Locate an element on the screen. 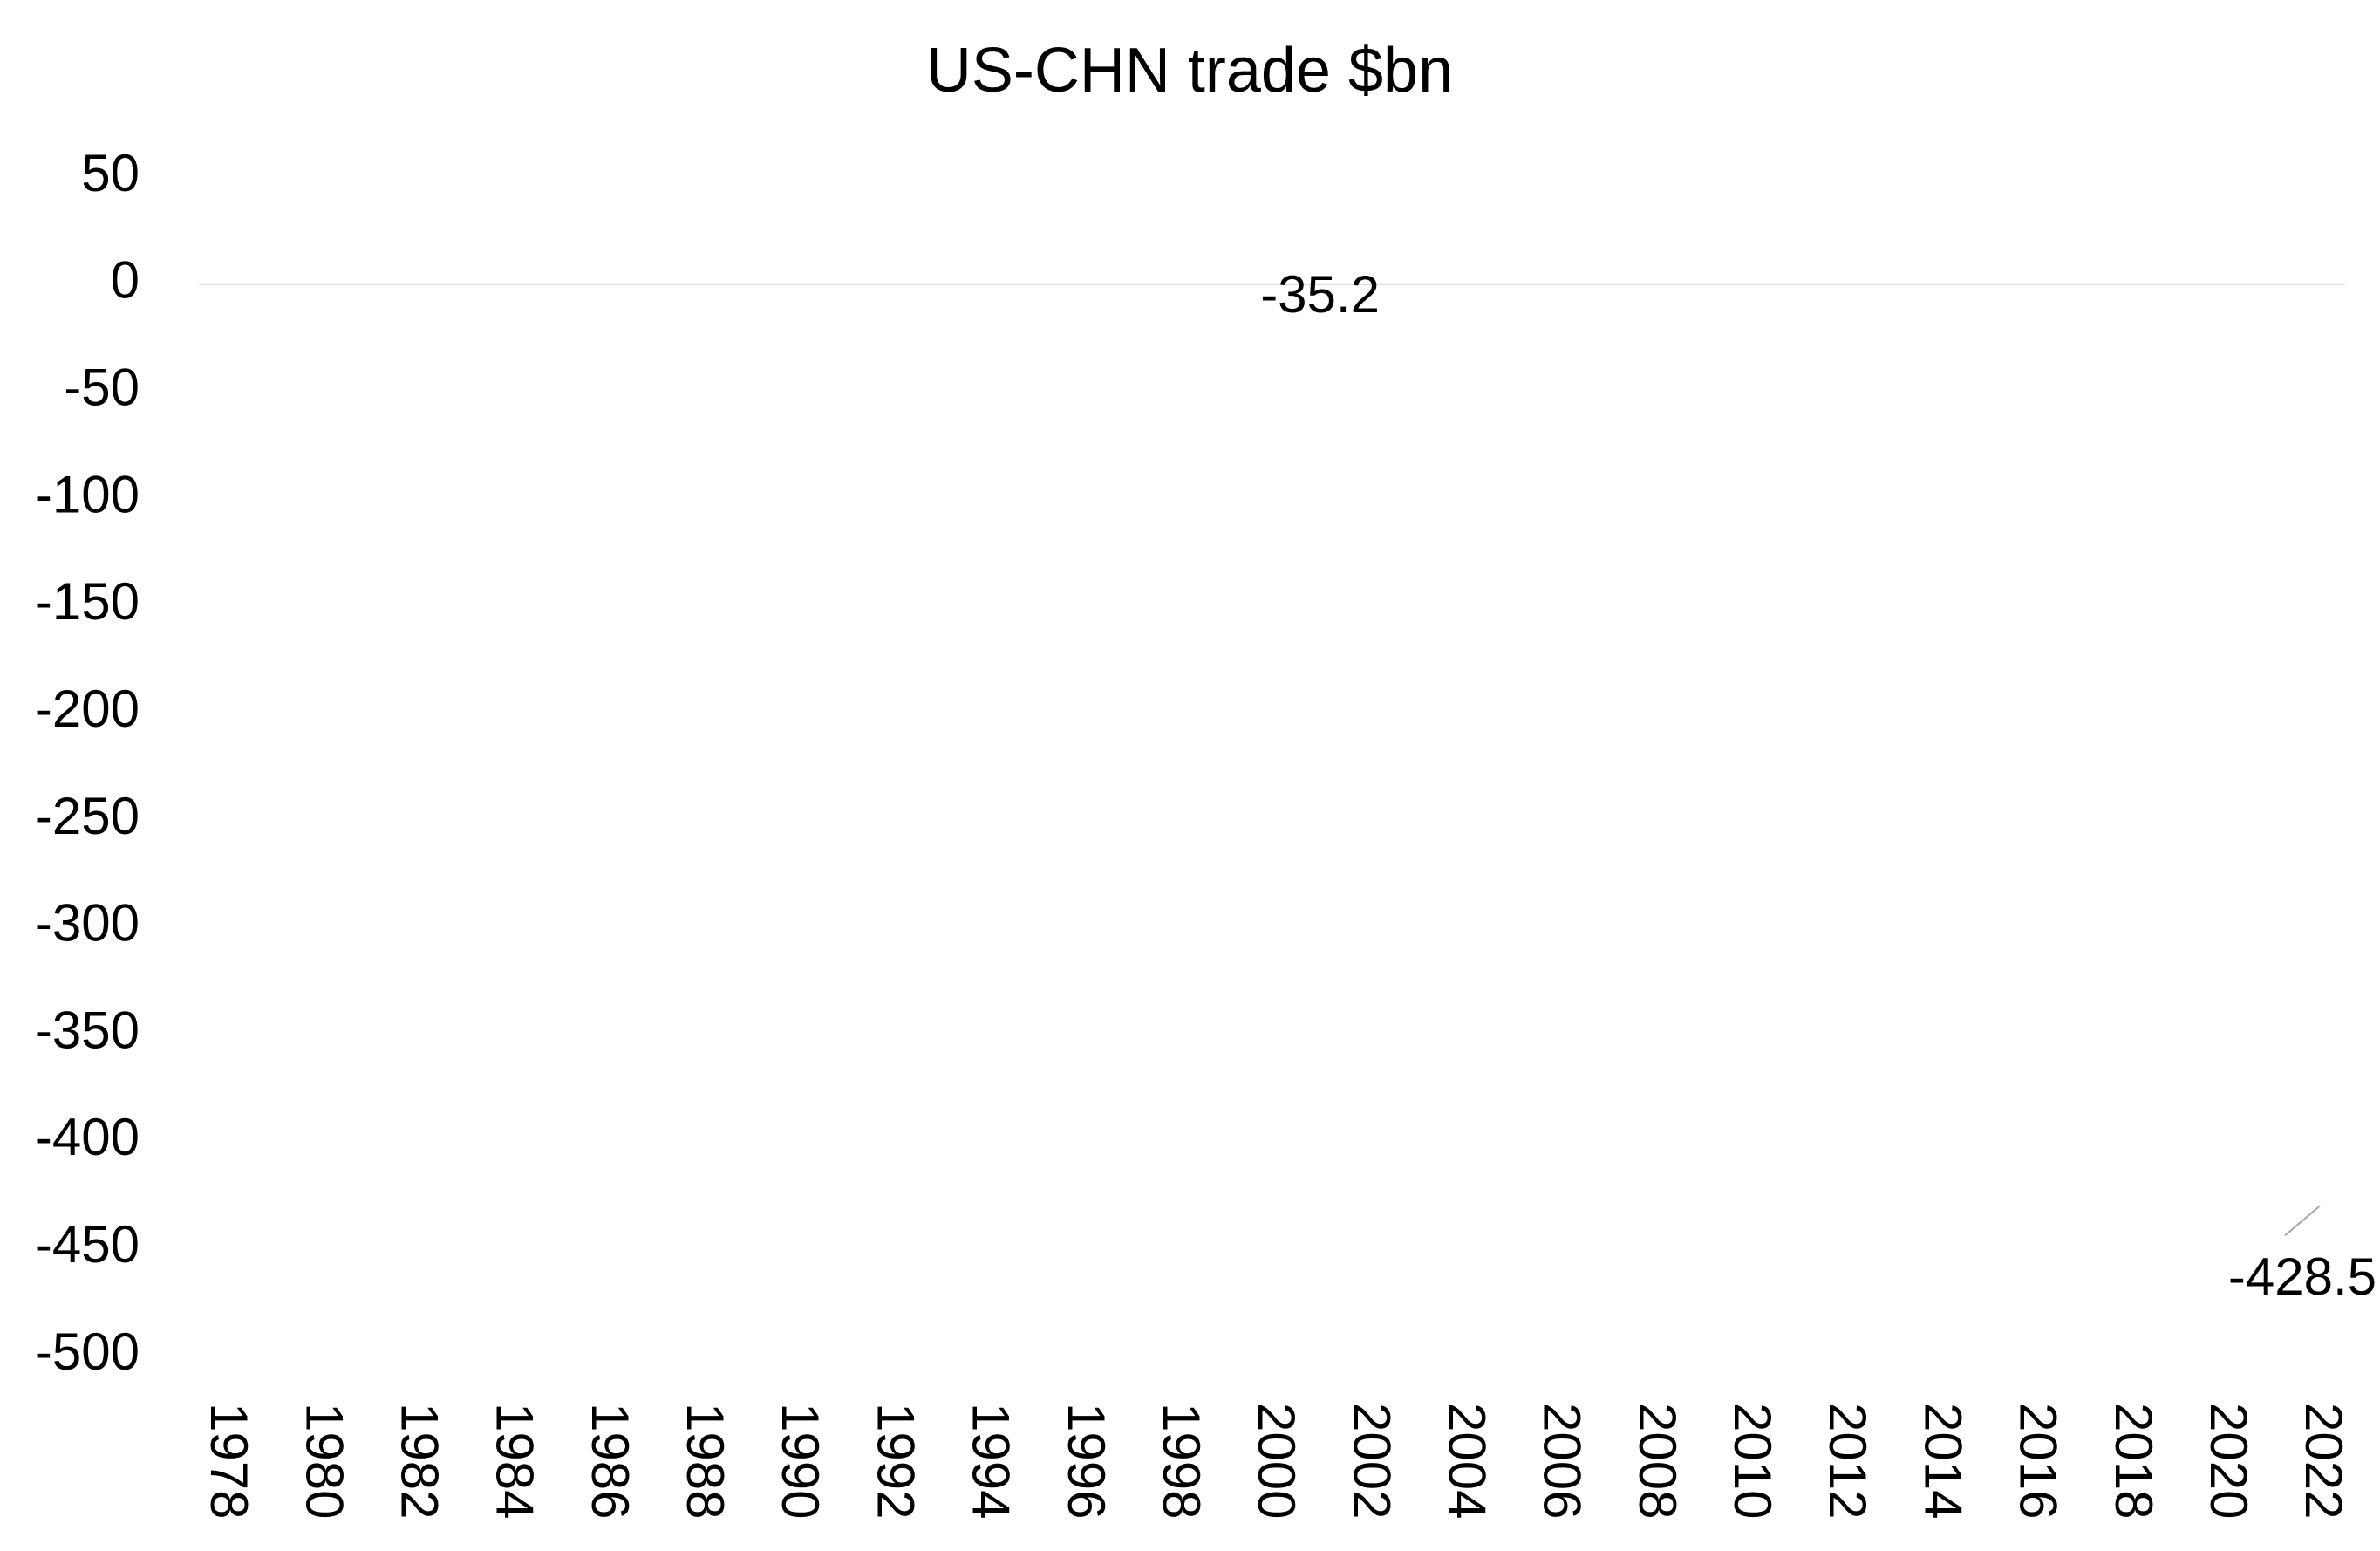 This screenshot has height=1551, width=2380. y-tick-label: -350 is located at coordinates (87, 1030).